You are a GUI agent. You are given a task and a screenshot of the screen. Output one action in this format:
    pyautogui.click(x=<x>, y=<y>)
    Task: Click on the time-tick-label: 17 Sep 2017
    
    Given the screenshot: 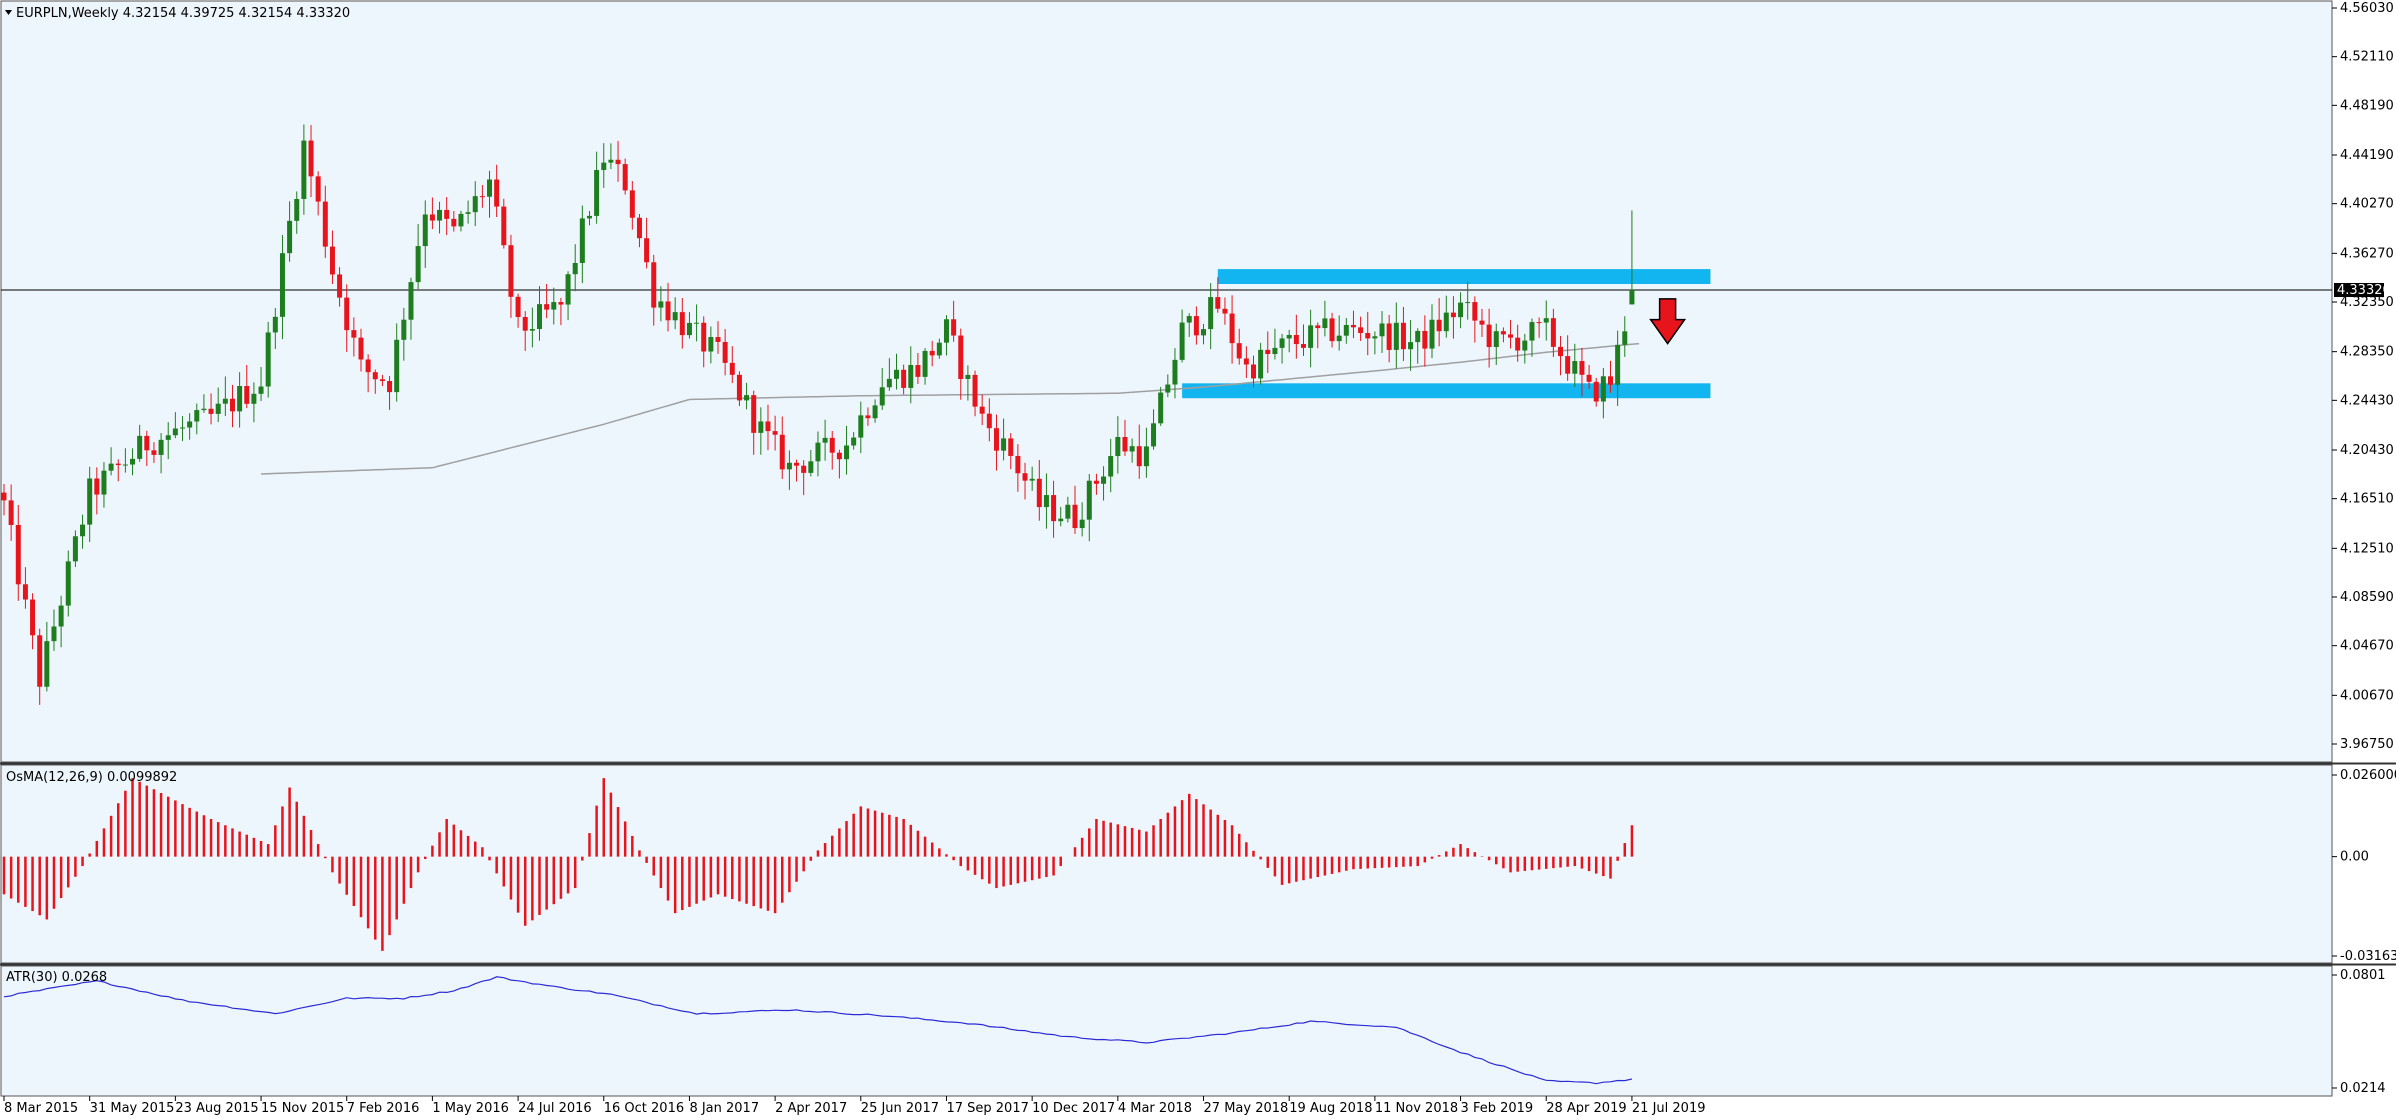 What is the action you would take?
    pyautogui.click(x=987, y=1108)
    